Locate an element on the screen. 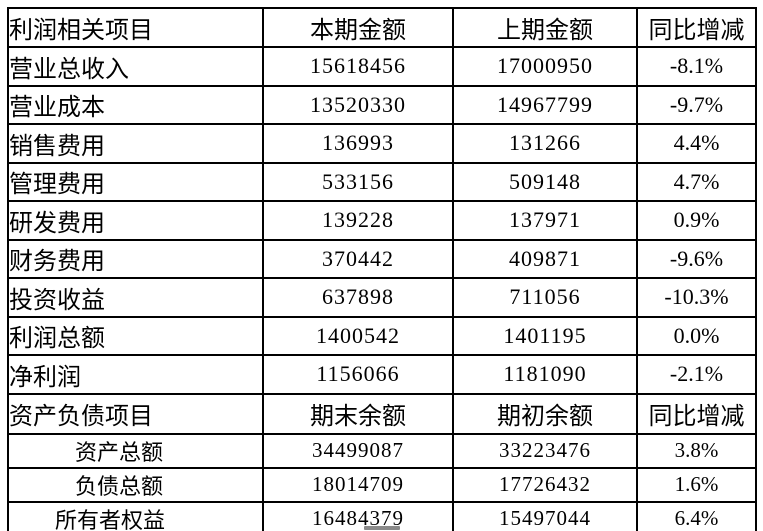 This screenshot has height=531, width=763. change-cell: 3.8% is located at coordinates (696, 450).